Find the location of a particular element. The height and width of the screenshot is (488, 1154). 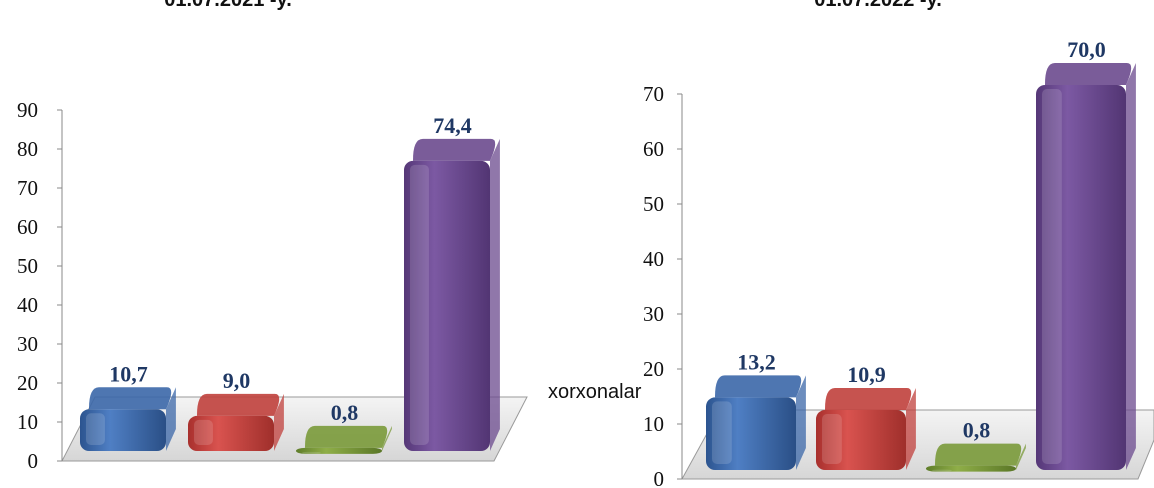

y-tick-label: 90 is located at coordinates (27, 110).